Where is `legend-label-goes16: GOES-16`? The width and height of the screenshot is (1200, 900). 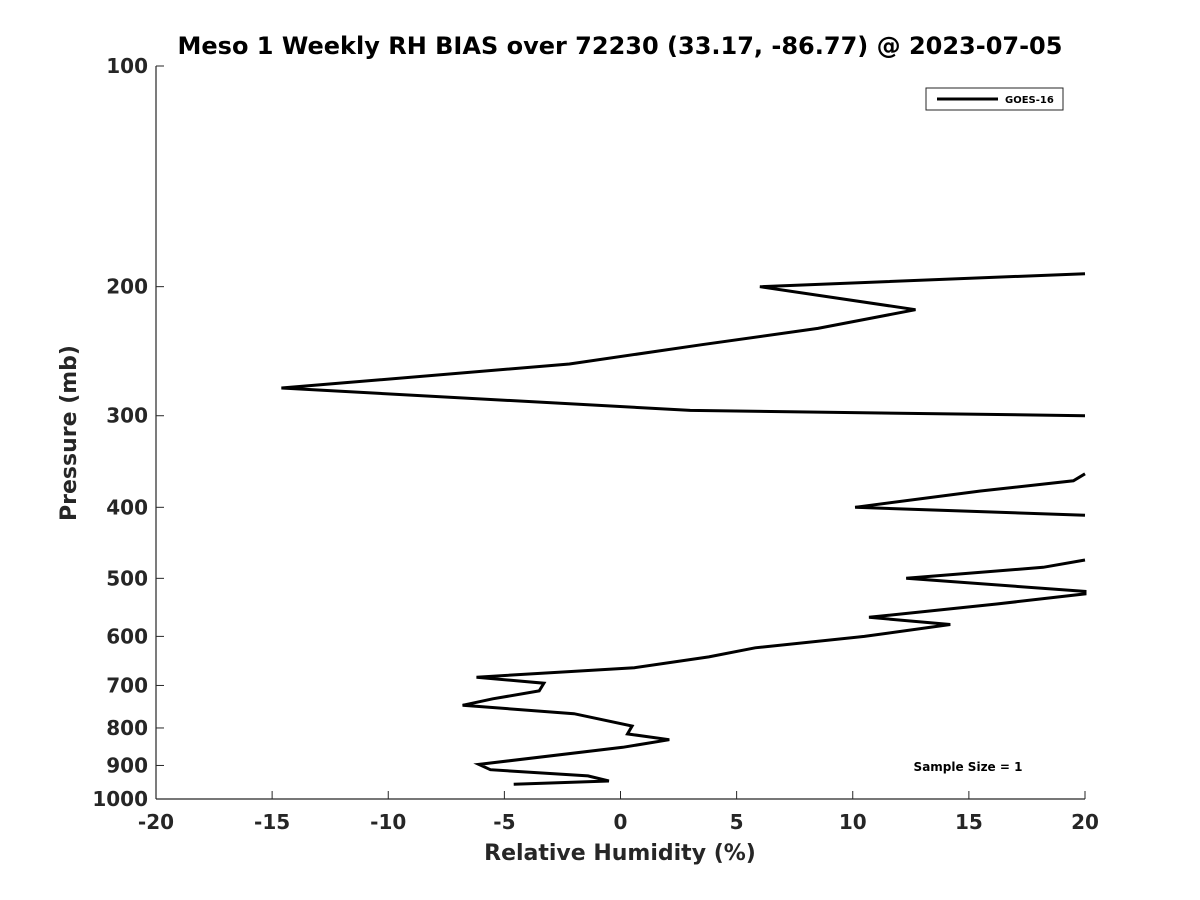
legend-label-goes16: GOES-16 is located at coordinates (1029, 100).